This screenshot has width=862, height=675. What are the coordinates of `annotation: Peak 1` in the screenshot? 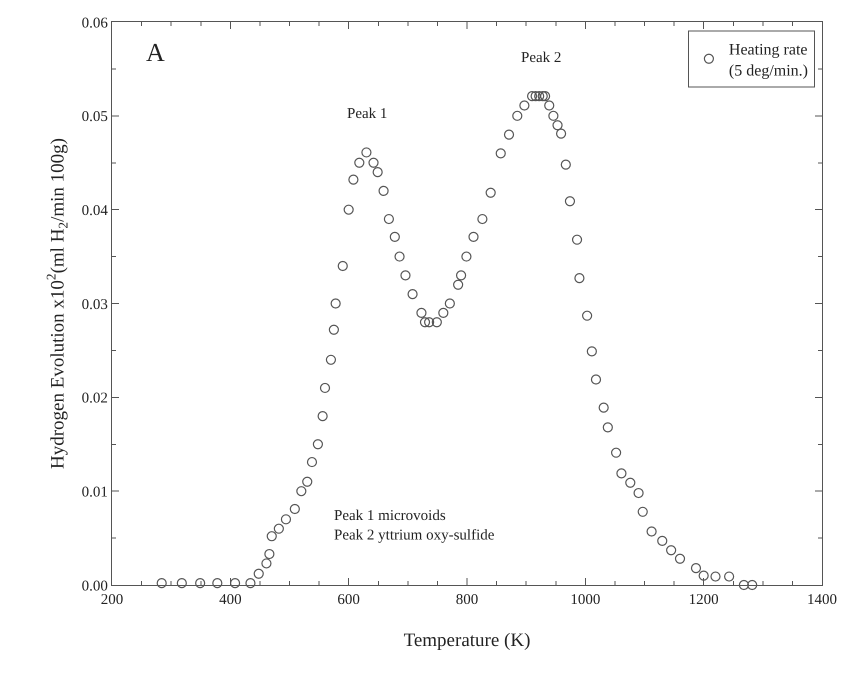 It's located at (367, 114).